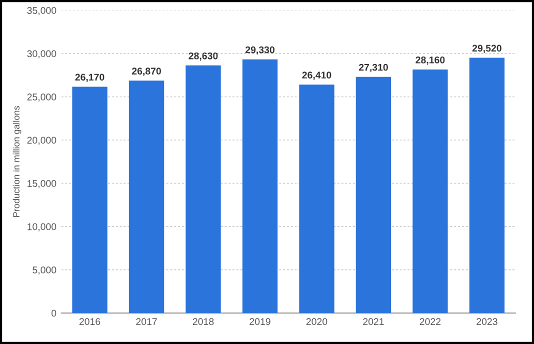 The height and width of the screenshot is (344, 534). Describe the element at coordinates (41, 140) in the screenshot. I see `y-tick-label: 20,000` at that location.